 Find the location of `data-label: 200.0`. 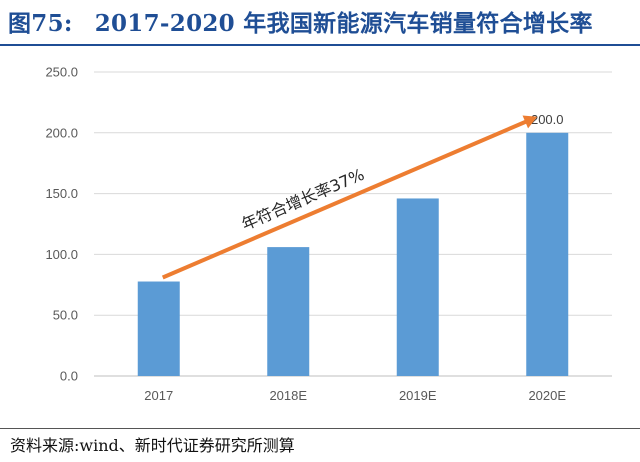

data-label: 200.0 is located at coordinates (547, 119).